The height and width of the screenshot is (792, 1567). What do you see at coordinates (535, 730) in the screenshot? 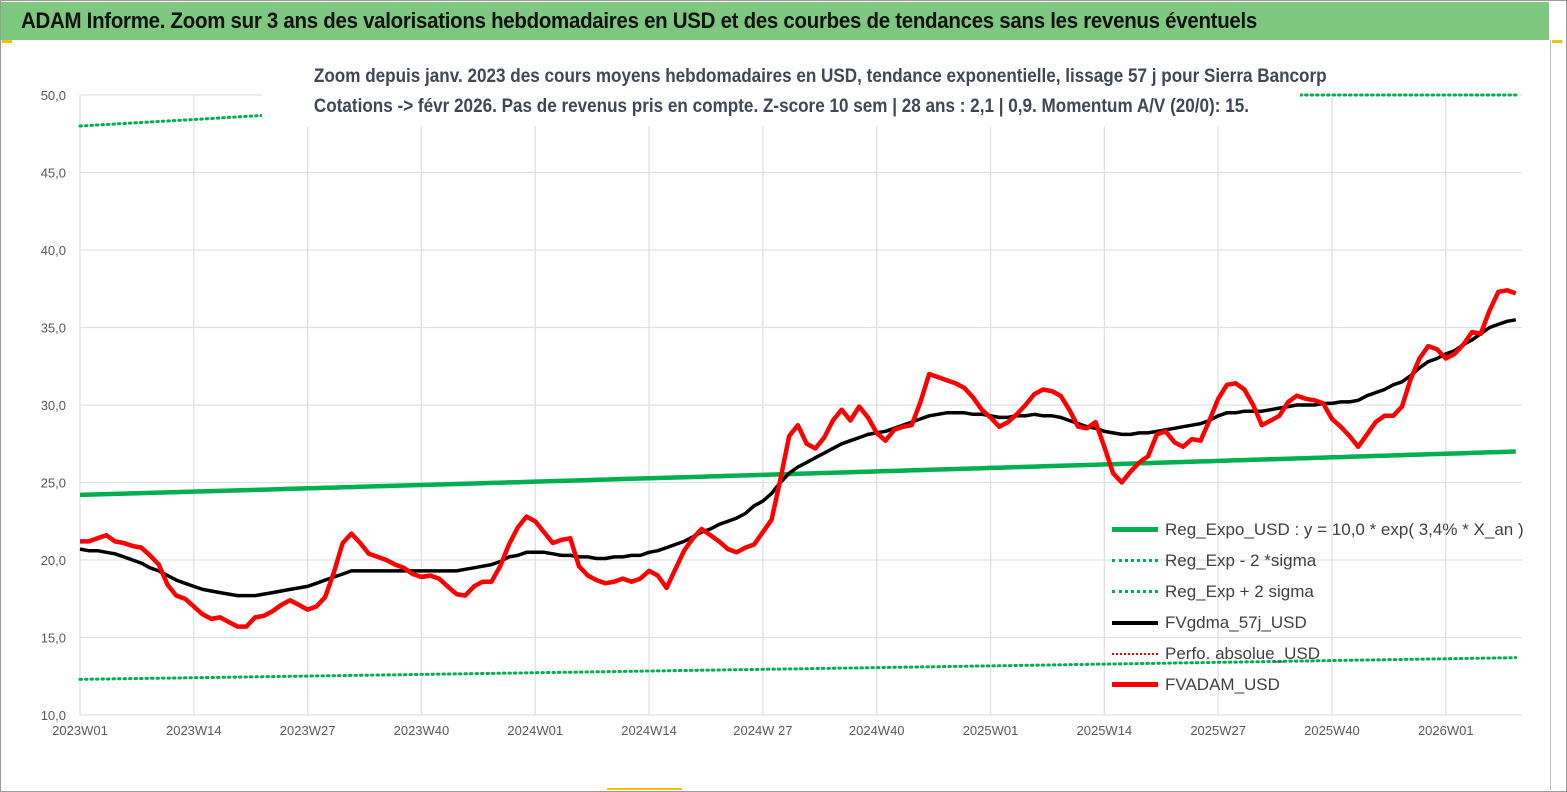
I see `x-tick-label: 2024W01` at bounding box center [535, 730].